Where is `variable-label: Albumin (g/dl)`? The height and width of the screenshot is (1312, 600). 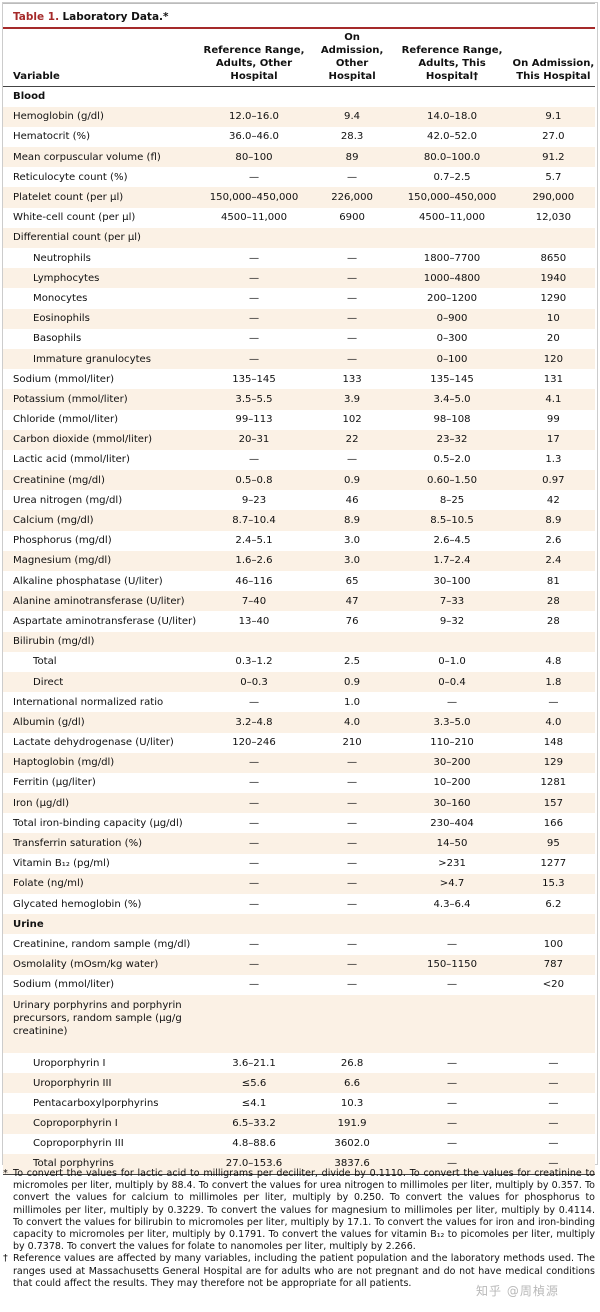
variable-label: Albumin (g/dl) is located at coordinates (49, 722).